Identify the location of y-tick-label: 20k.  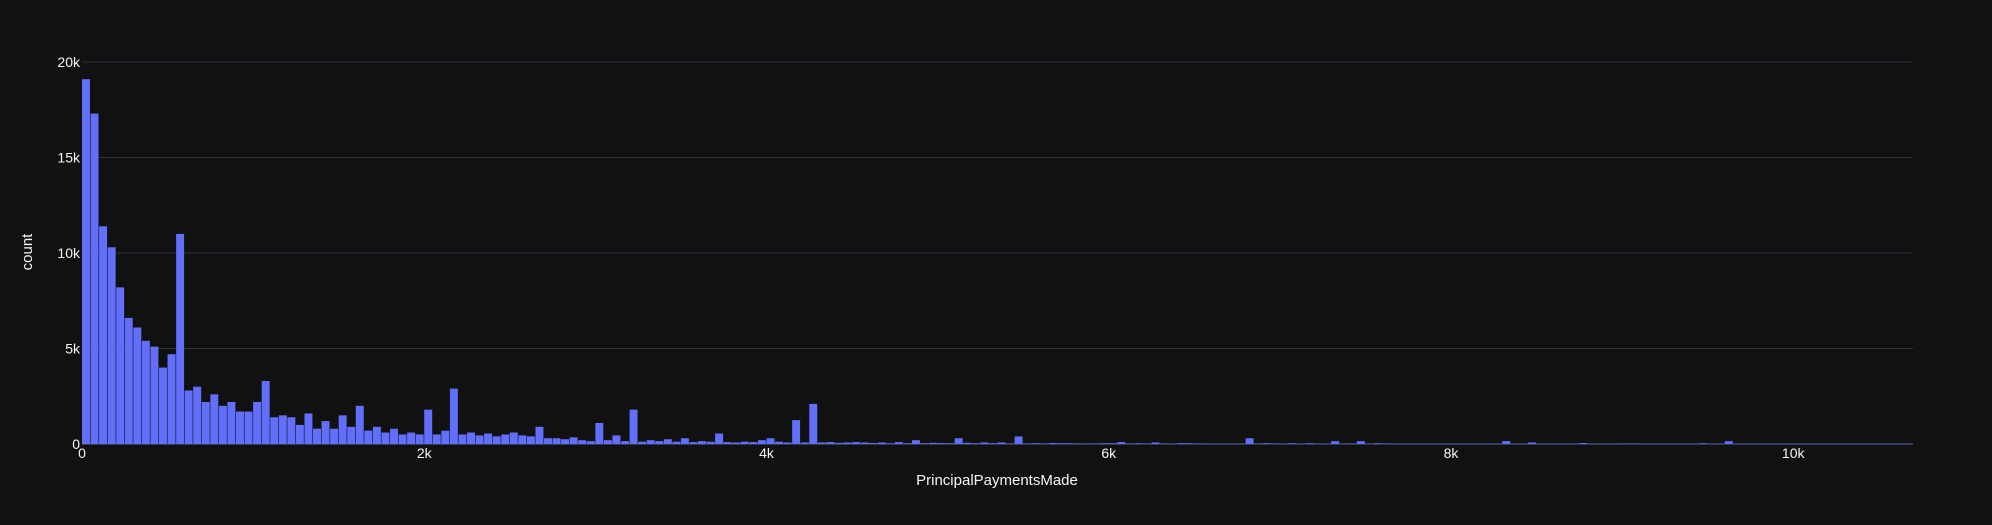
(69, 62).